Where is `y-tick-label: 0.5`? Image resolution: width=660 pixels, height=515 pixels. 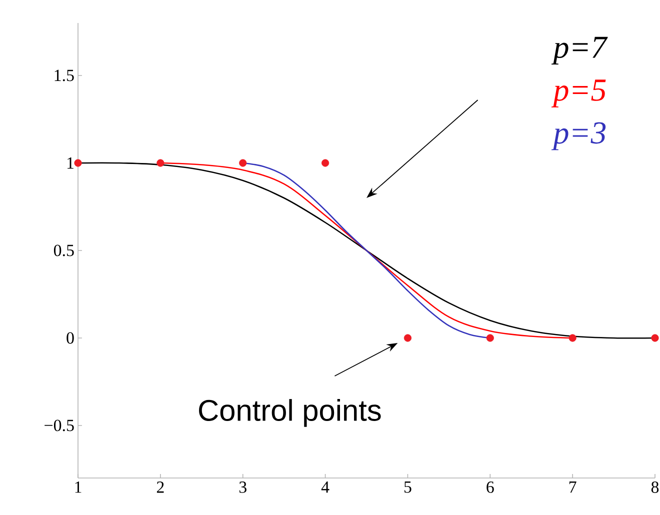 y-tick-label: 0.5 is located at coordinates (64, 250).